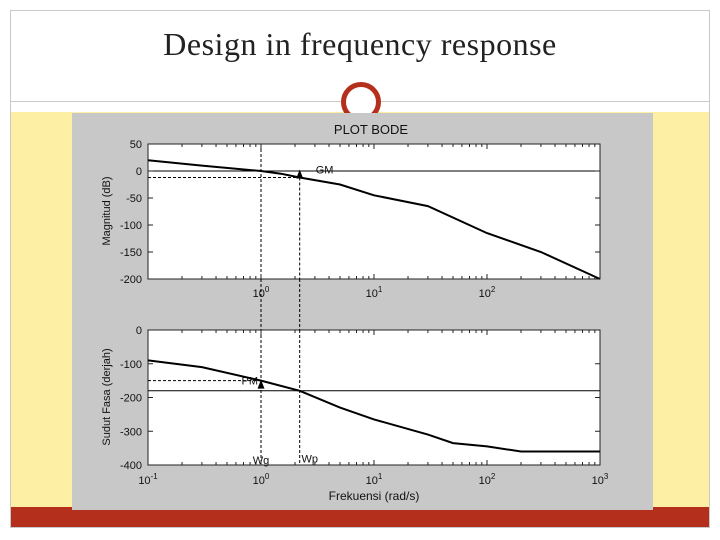 The width and height of the screenshot is (720, 540). What do you see at coordinates (309, 459) in the screenshot?
I see `wp-label: Wp` at bounding box center [309, 459].